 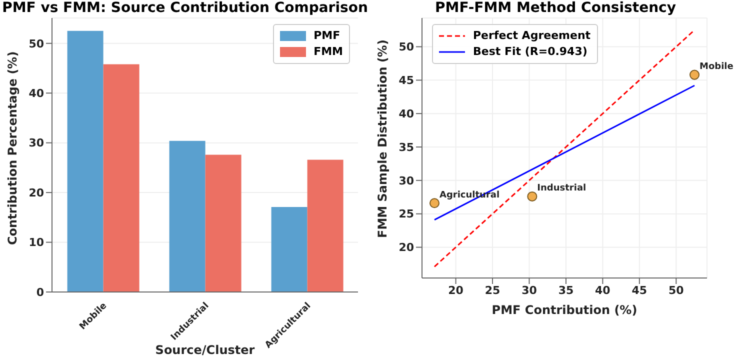 I want to click on annotation: Industrial, so click(x=561, y=189).